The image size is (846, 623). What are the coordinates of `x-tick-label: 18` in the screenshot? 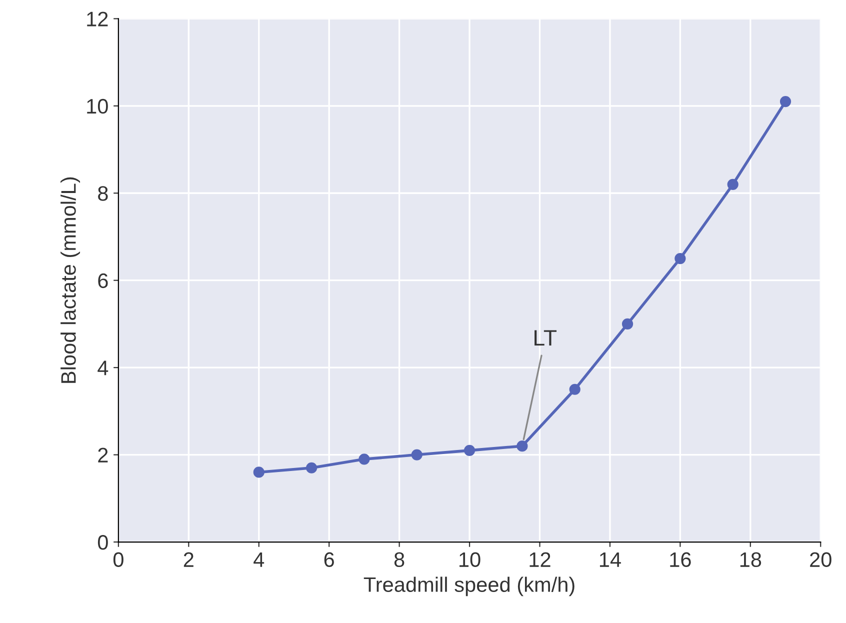 It's located at (751, 560).